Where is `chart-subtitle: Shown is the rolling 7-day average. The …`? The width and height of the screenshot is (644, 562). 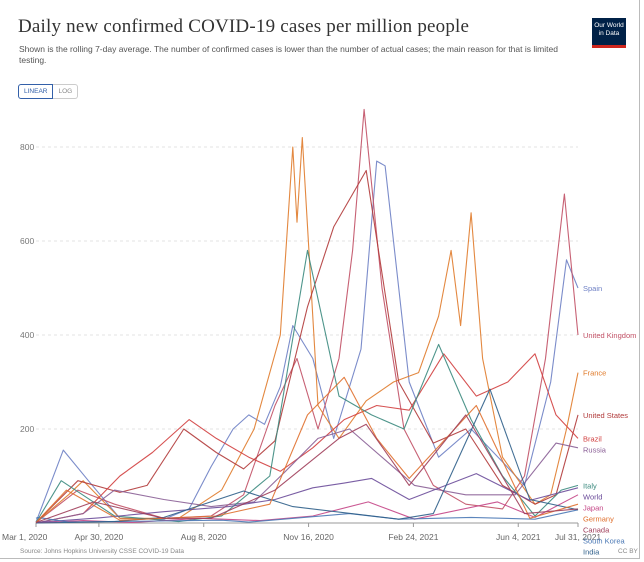
chart-subtitle: Shown is the rolling 7-day average. The … is located at coordinates (288, 54).